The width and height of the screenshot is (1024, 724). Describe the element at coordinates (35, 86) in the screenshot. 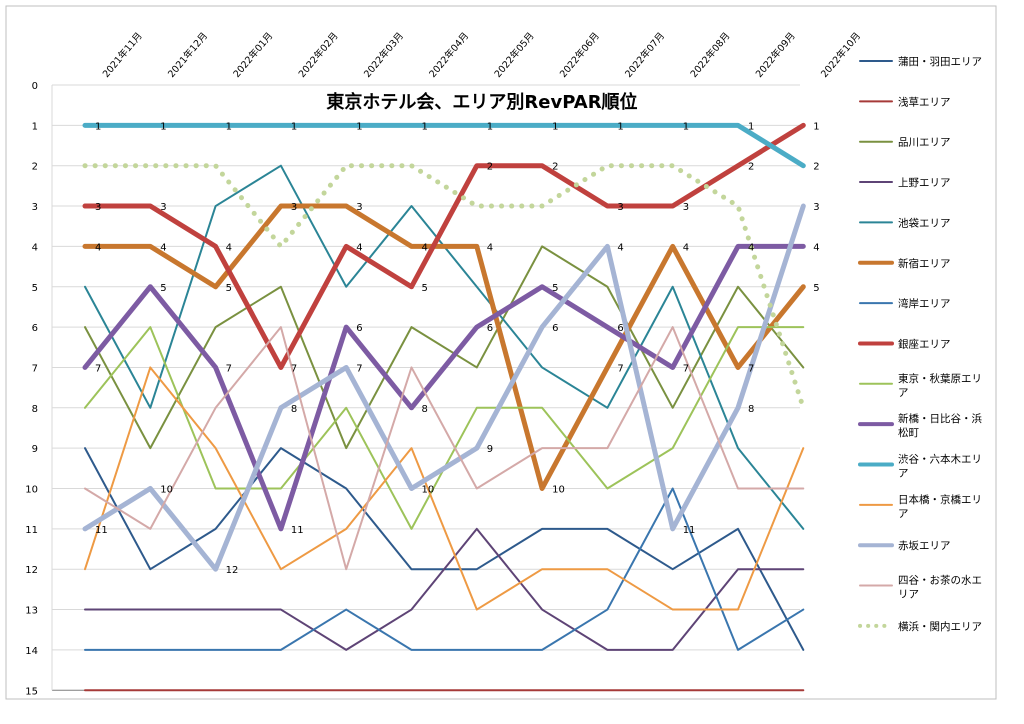

I see `y-tick-label: 0` at that location.